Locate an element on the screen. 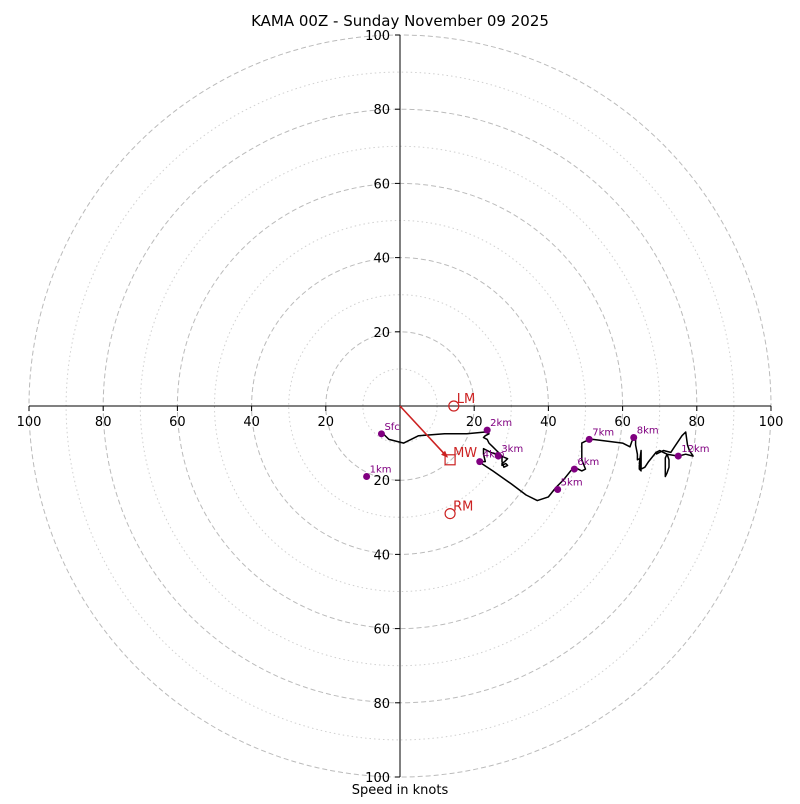  tick-label-left-80: 80 is located at coordinates (103, 422).